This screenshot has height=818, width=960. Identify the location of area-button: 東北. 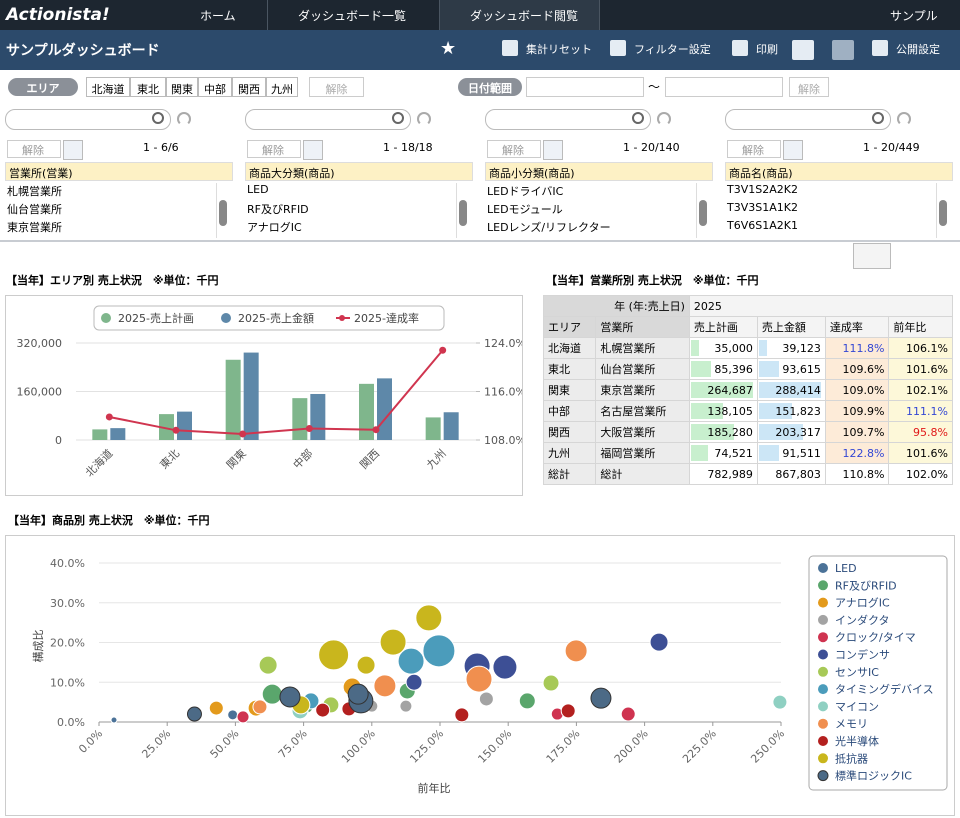
(148, 87).